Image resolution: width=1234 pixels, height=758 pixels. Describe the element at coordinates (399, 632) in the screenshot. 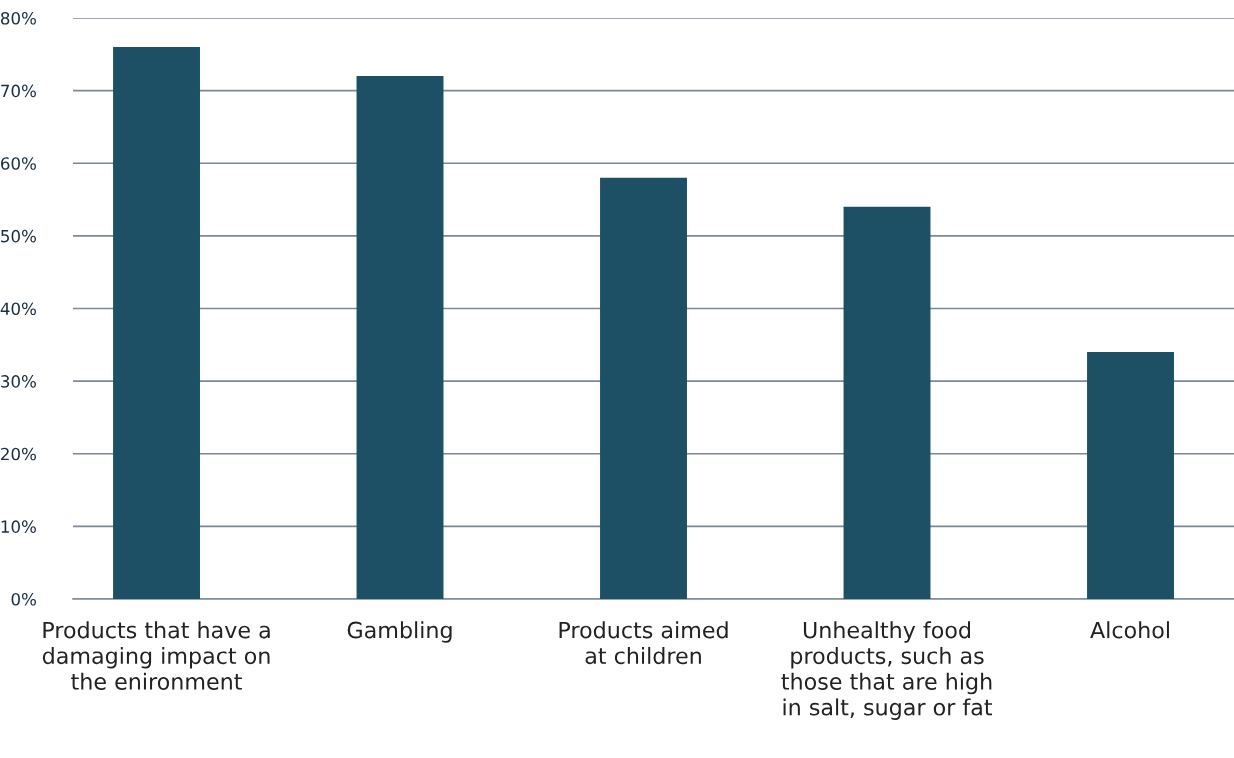

I see `x-tick-label: Gambling` at that location.